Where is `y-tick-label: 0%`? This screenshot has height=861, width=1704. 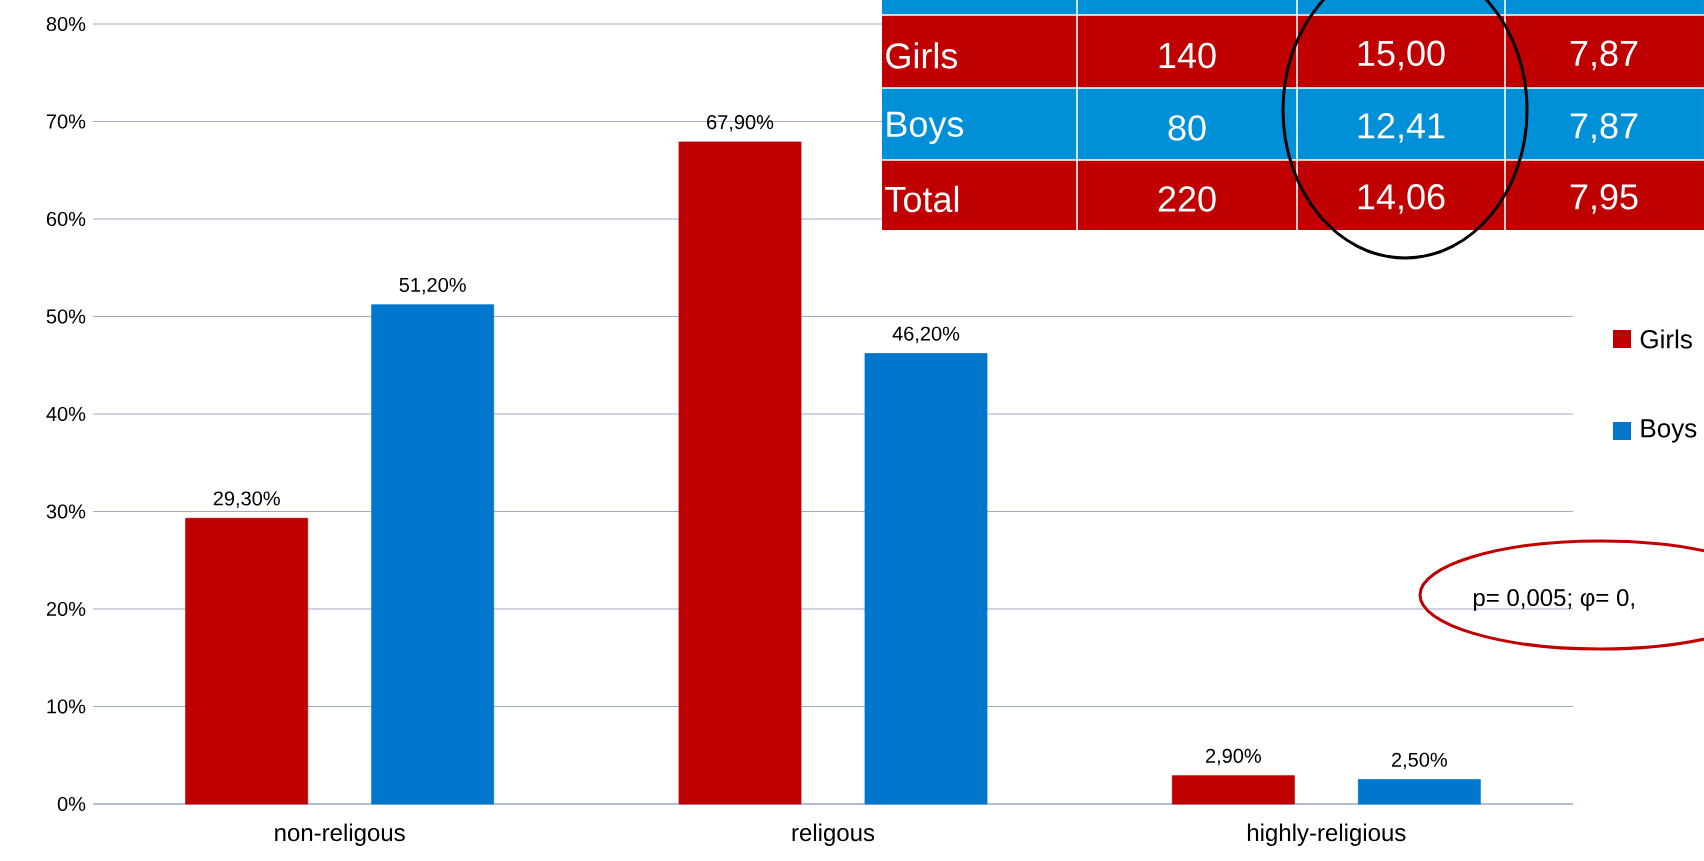 y-tick-label: 0% is located at coordinates (71, 804).